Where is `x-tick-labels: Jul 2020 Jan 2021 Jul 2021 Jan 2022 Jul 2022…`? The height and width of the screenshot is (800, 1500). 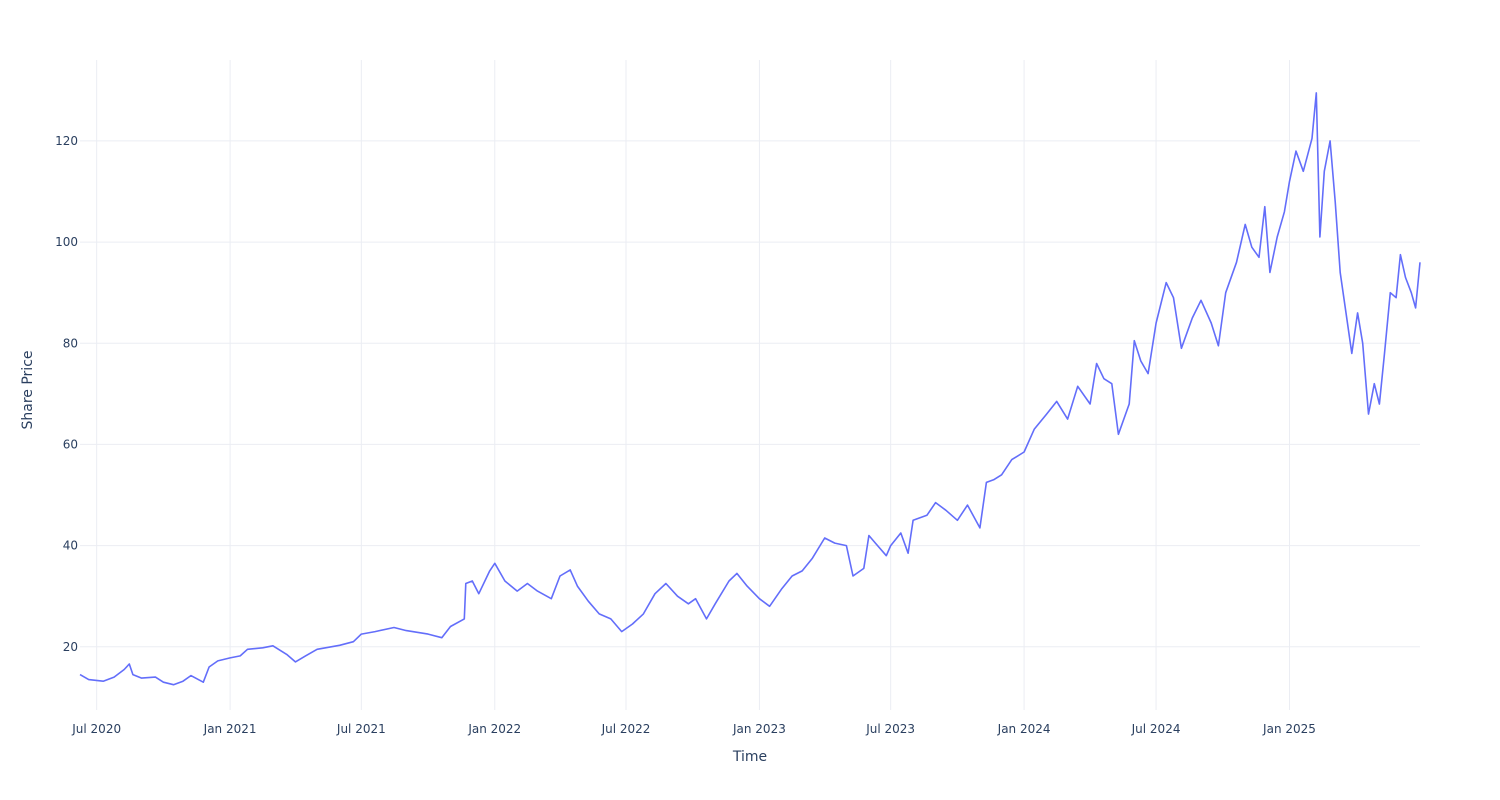 x-tick-labels: Jul 2020 Jan 2021 Jul 2021 Jan 2022 Jul 2022… is located at coordinates (693, 729).